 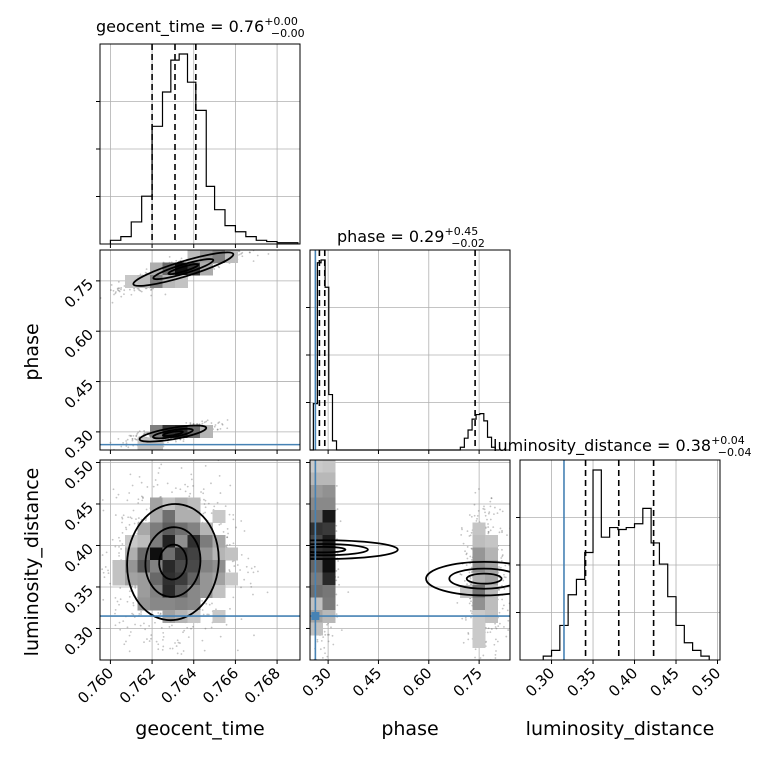 I want to click on ytick-label: 0.60, so click(x=79, y=344).